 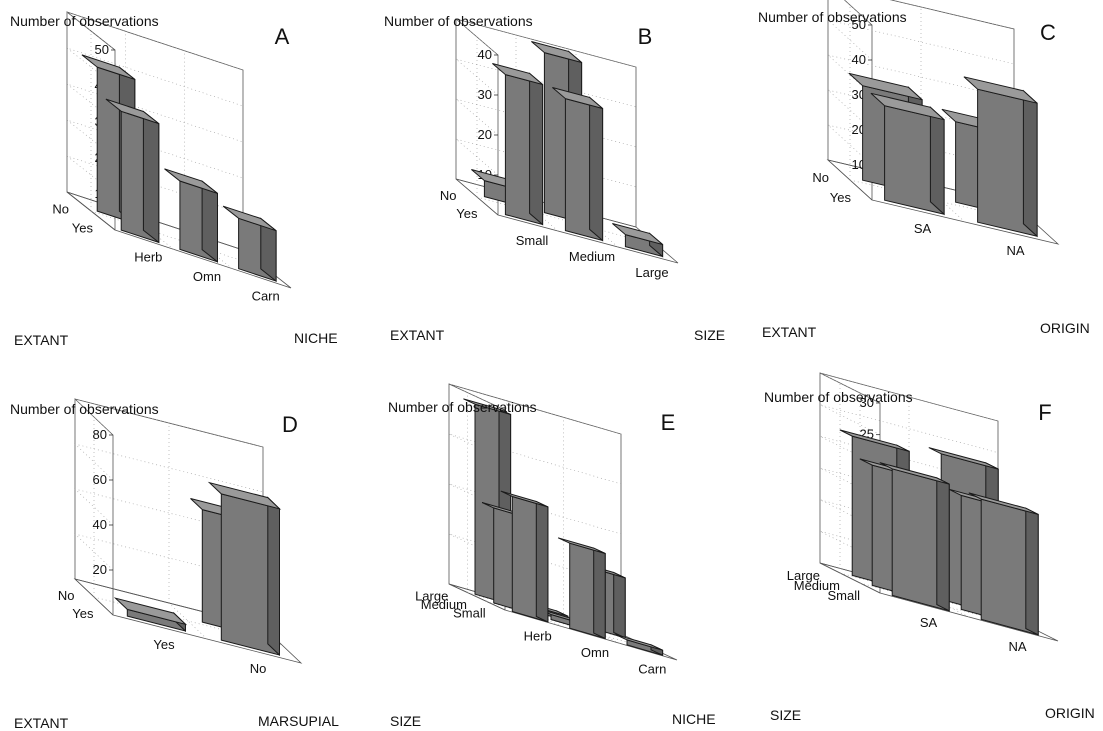 I want to click on x-category-label: Omn, so click(x=595, y=652).